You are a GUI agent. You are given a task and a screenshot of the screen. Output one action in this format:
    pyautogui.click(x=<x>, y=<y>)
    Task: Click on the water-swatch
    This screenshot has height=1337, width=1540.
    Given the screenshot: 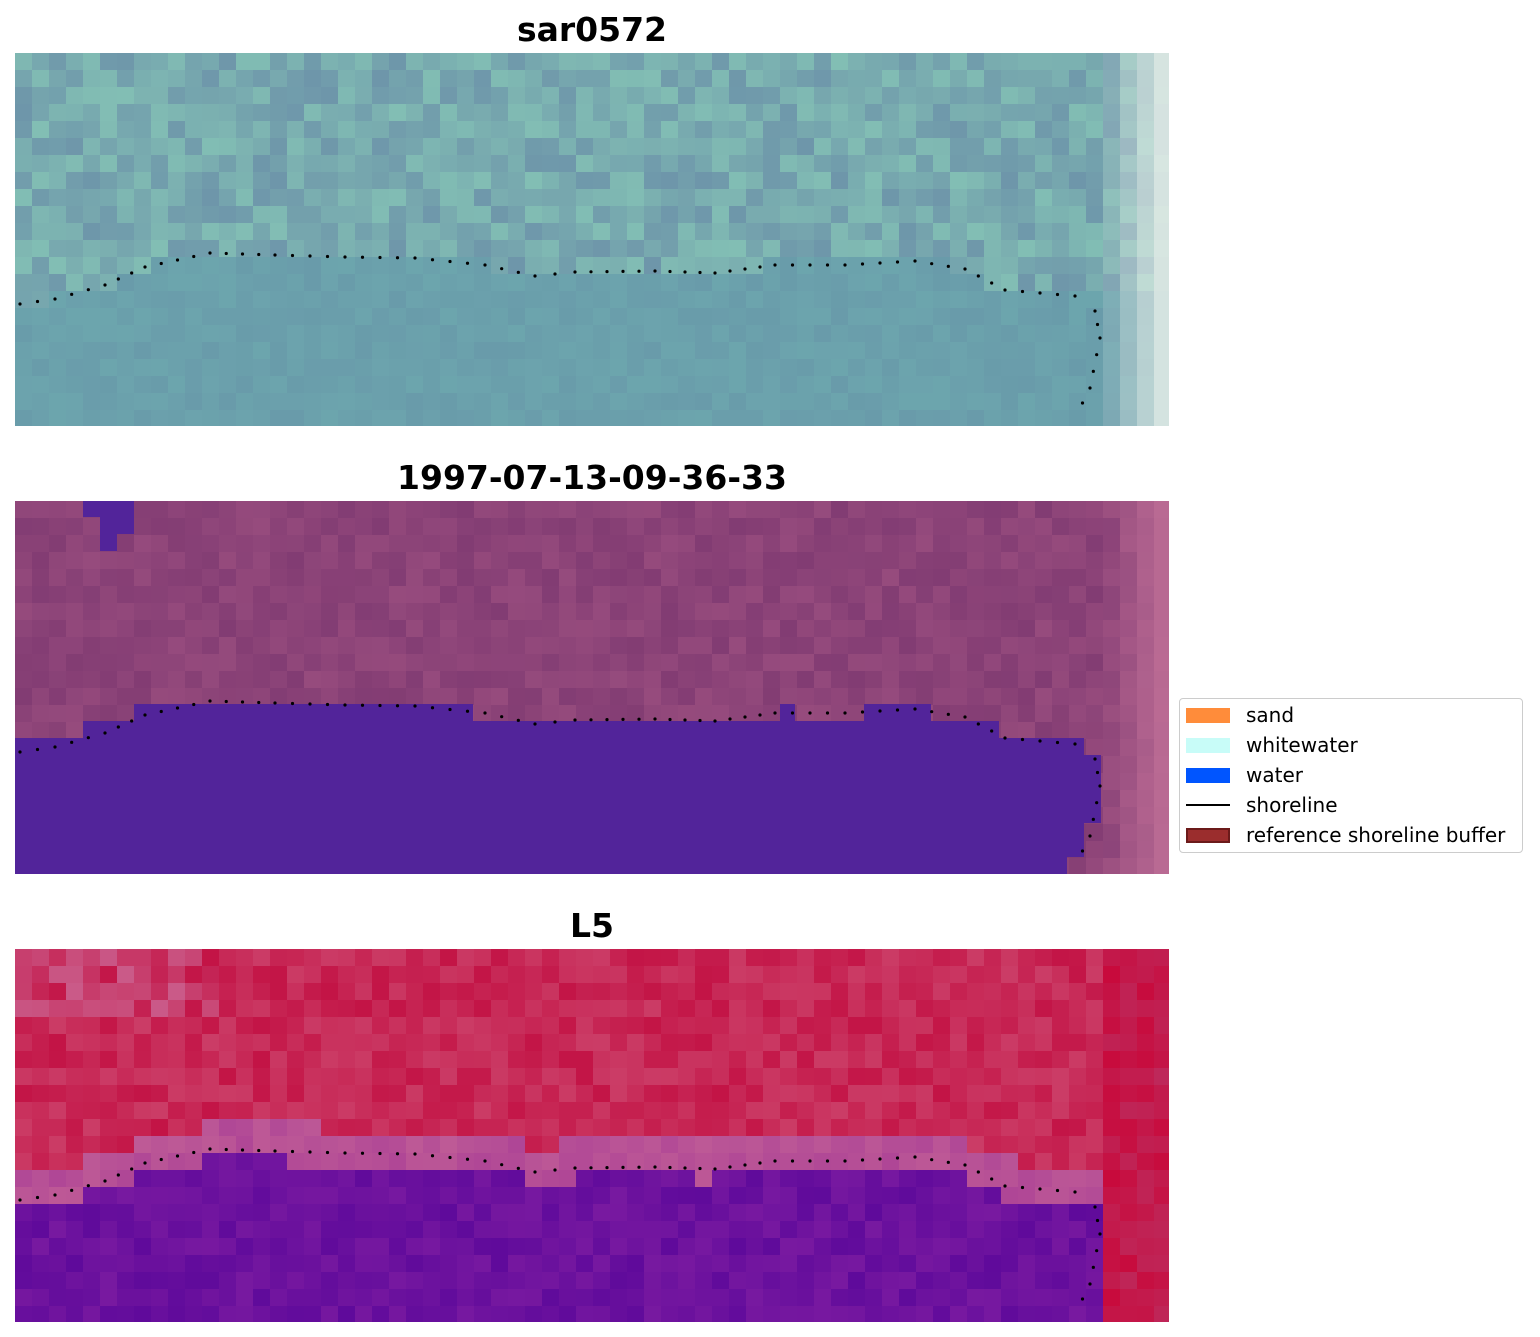 What is the action you would take?
    pyautogui.click(x=1208, y=775)
    